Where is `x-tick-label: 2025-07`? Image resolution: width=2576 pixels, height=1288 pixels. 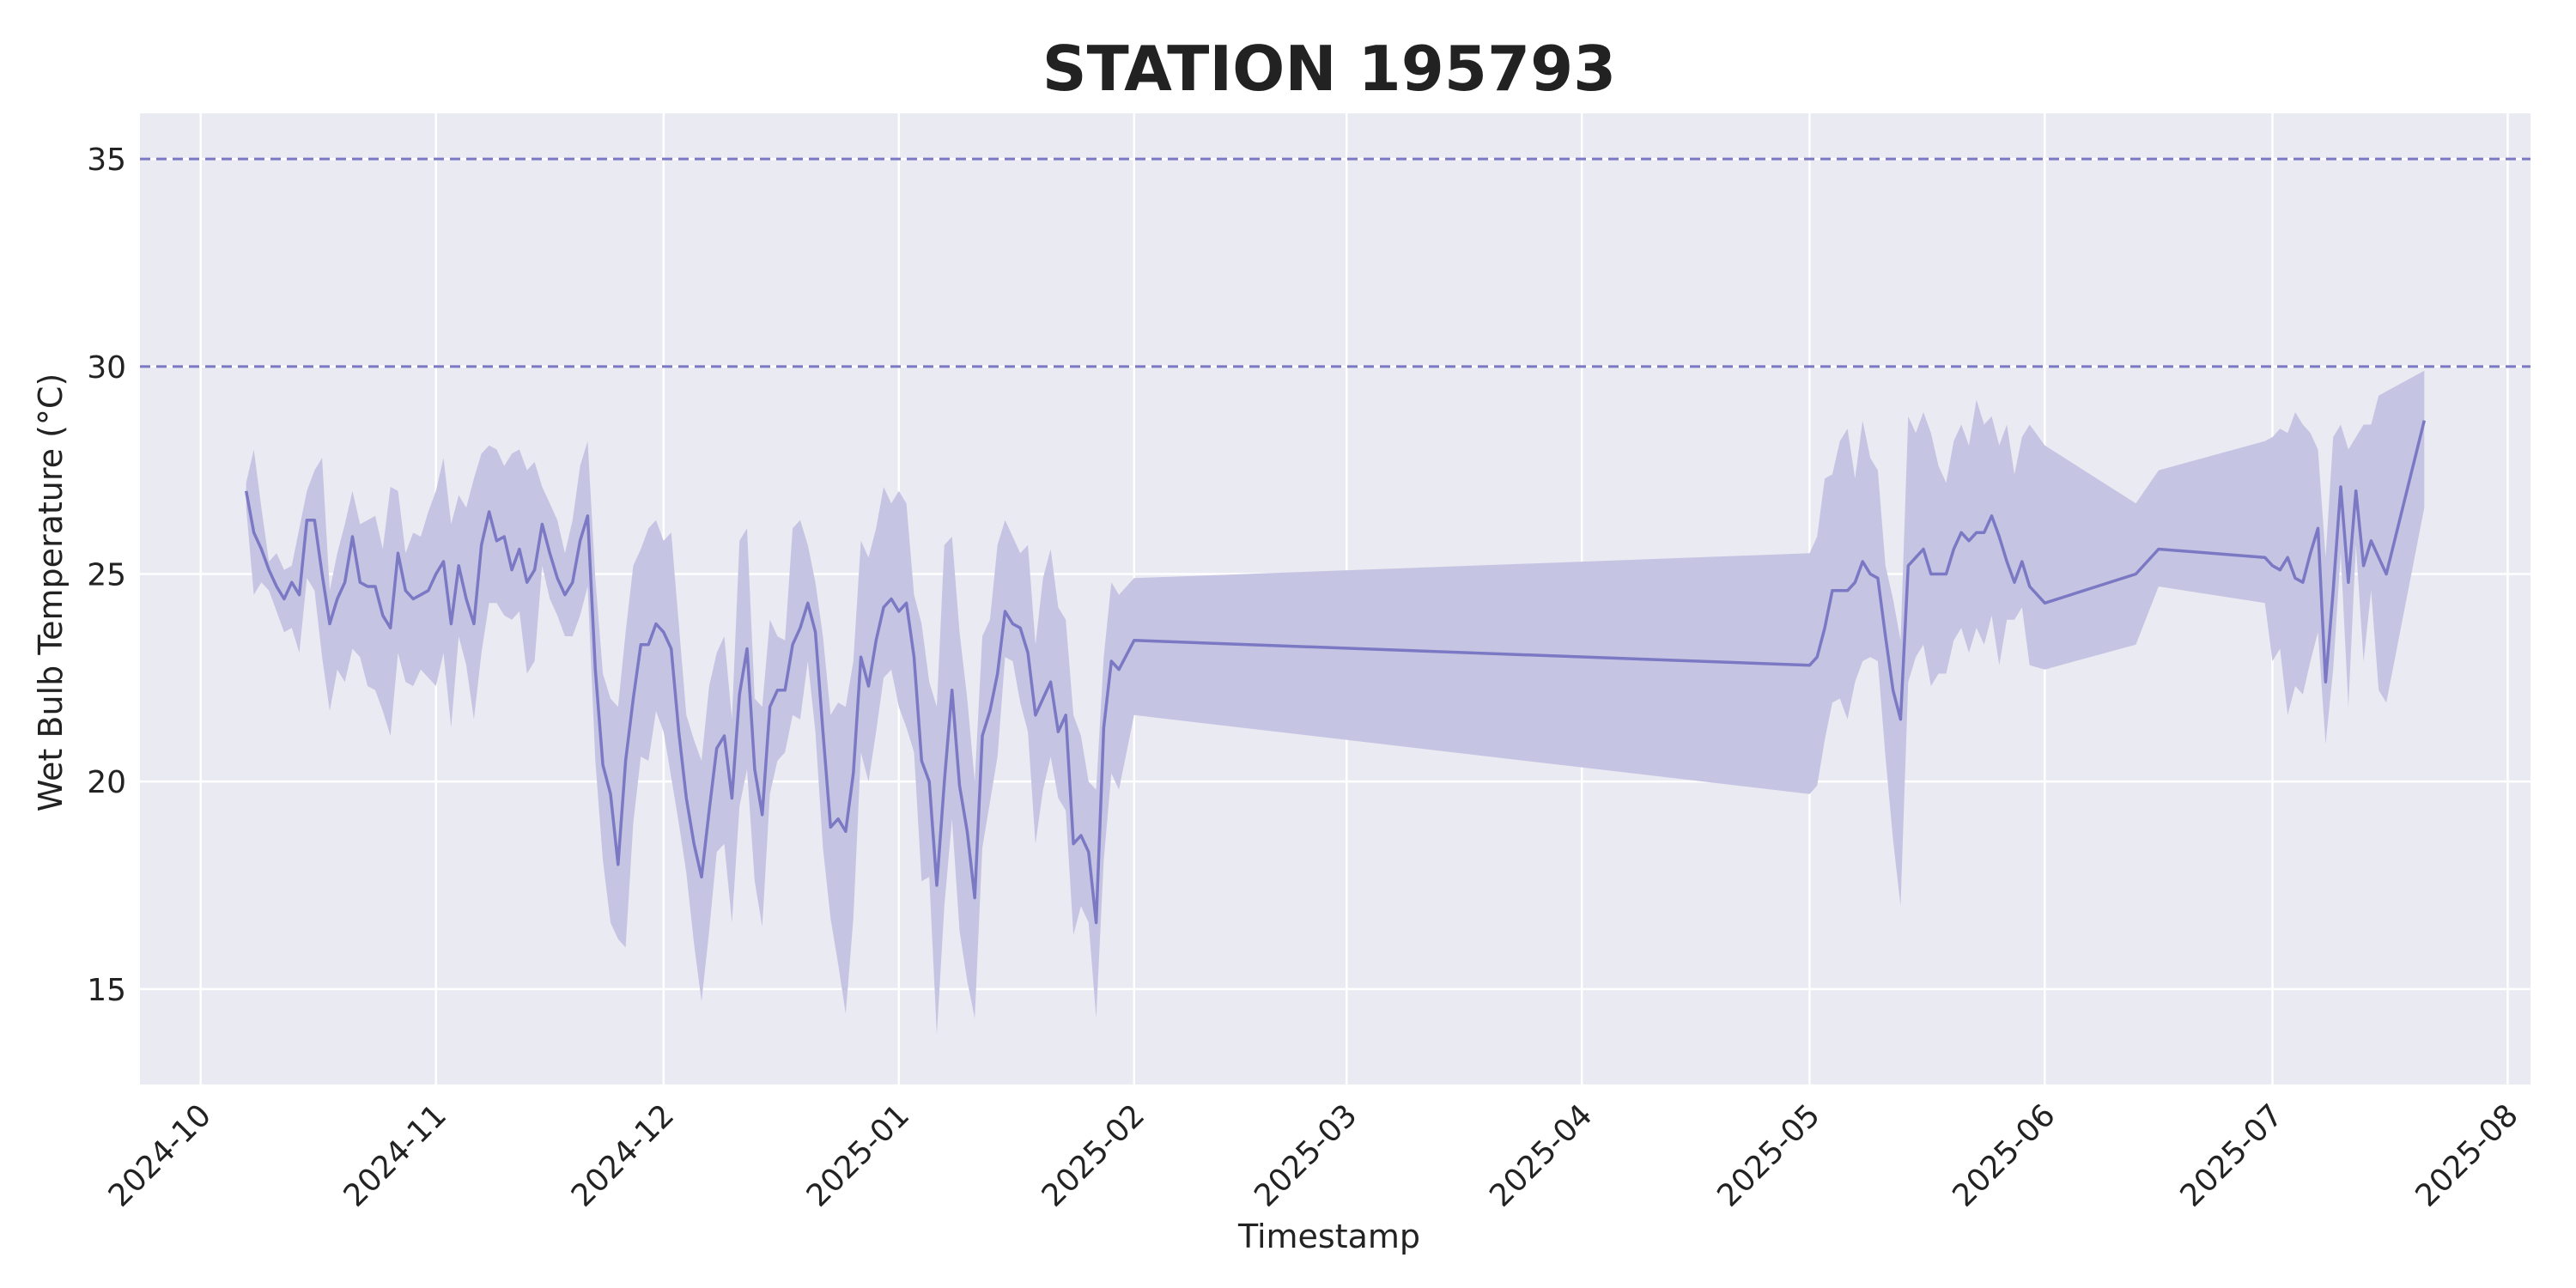 x-tick-label: 2025-07 is located at coordinates (2232, 1155).